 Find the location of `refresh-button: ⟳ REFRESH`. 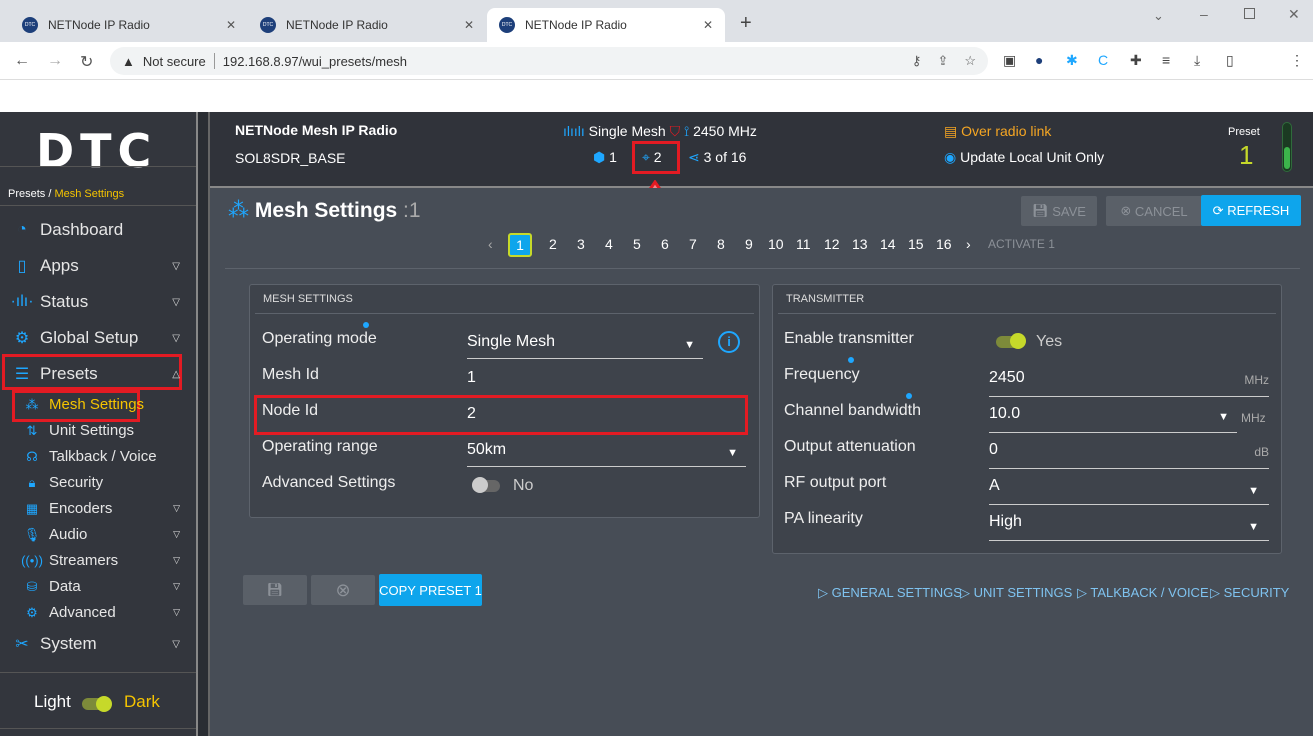

refresh-button: ⟳ REFRESH is located at coordinates (1251, 210).